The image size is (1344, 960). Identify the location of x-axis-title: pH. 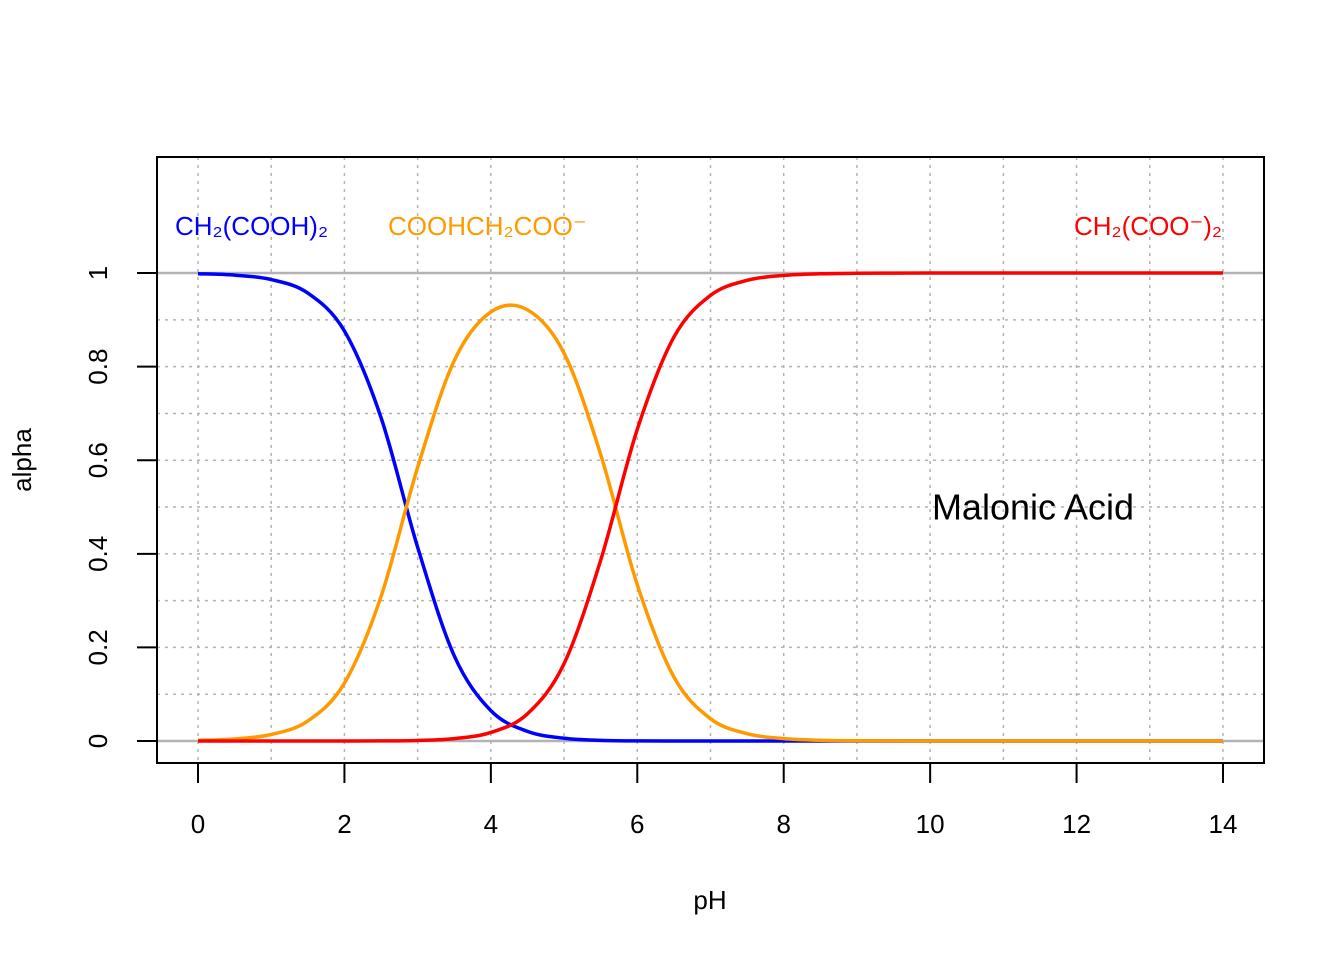
(709, 900).